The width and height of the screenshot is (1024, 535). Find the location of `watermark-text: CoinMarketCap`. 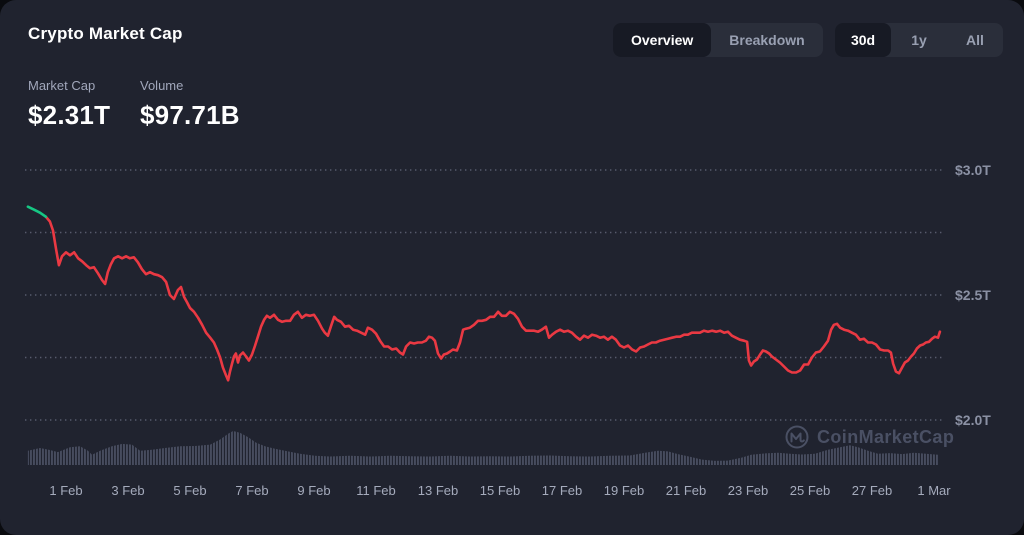

watermark-text: CoinMarketCap is located at coordinates (885, 437).